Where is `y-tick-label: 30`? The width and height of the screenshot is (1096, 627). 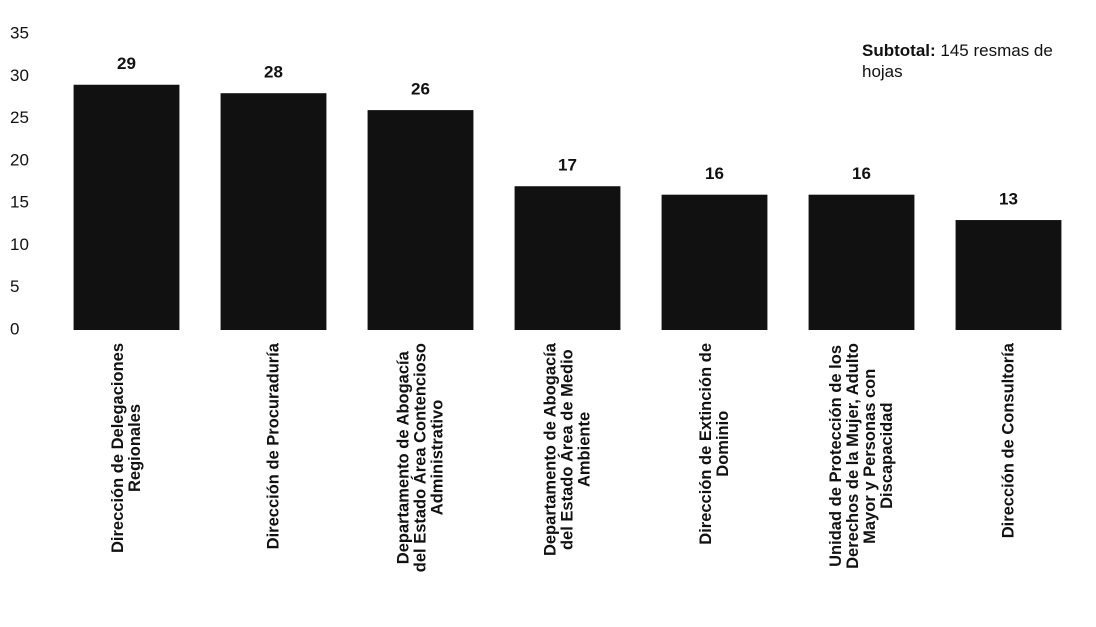 y-tick-label: 30 is located at coordinates (19, 75).